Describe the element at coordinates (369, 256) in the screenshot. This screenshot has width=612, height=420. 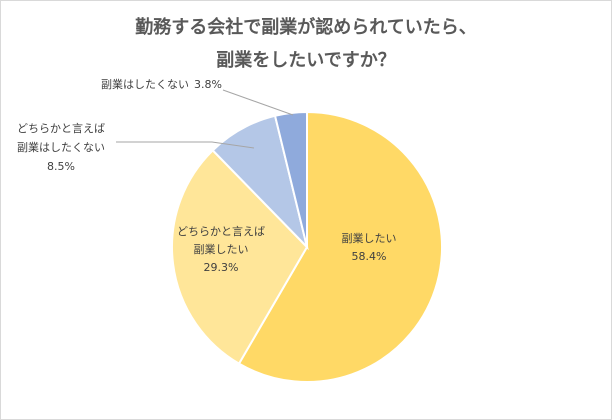
I see `data-label-value: 58.4%` at that location.